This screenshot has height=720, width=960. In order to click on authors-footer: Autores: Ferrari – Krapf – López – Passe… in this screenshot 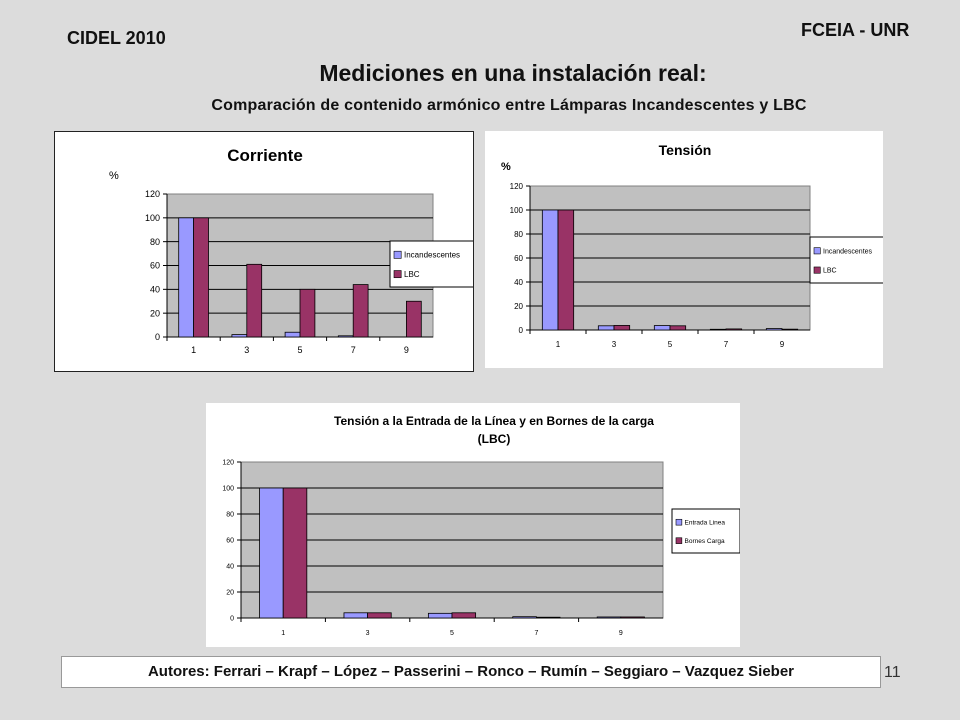, I will do `click(471, 672)`.